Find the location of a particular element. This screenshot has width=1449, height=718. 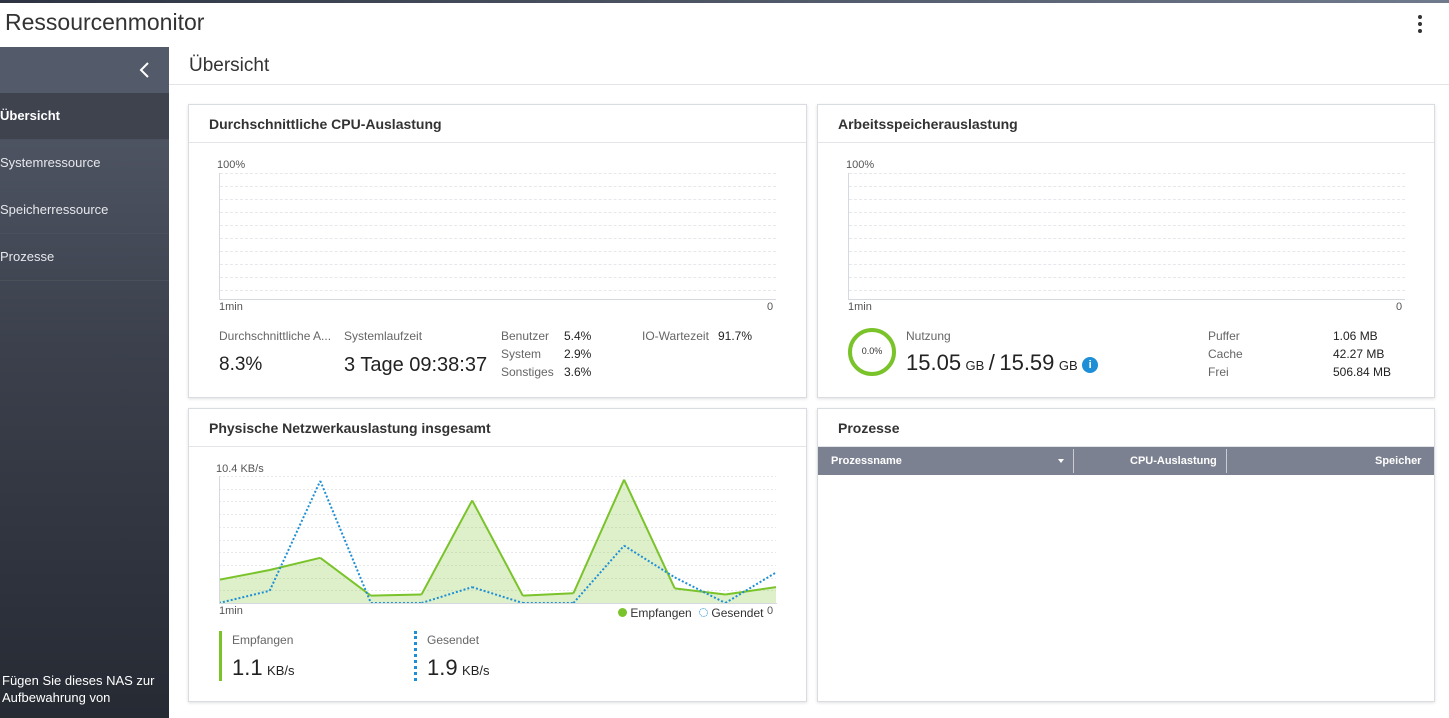

sent-value-group: 1.9 KB/s is located at coordinates (458, 668).